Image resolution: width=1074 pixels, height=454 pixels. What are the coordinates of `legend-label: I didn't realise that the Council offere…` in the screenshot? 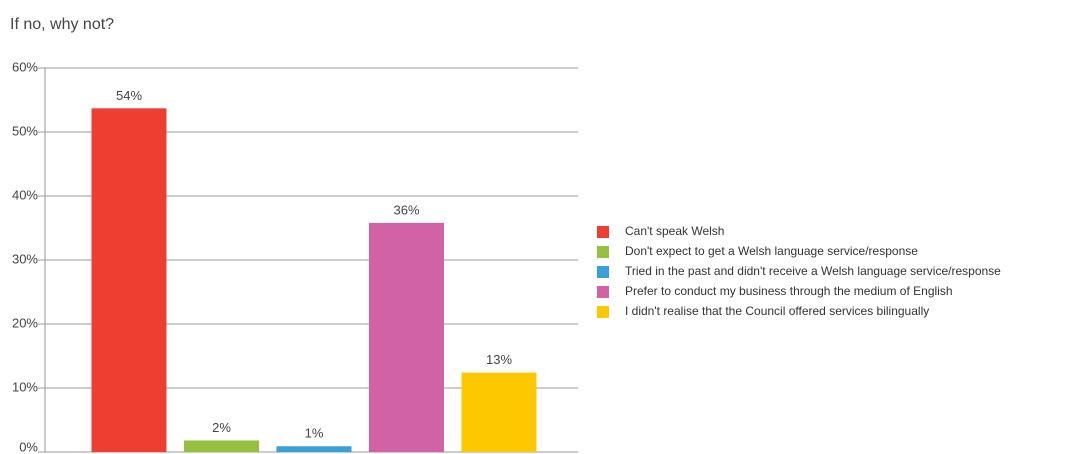 It's located at (777, 311).